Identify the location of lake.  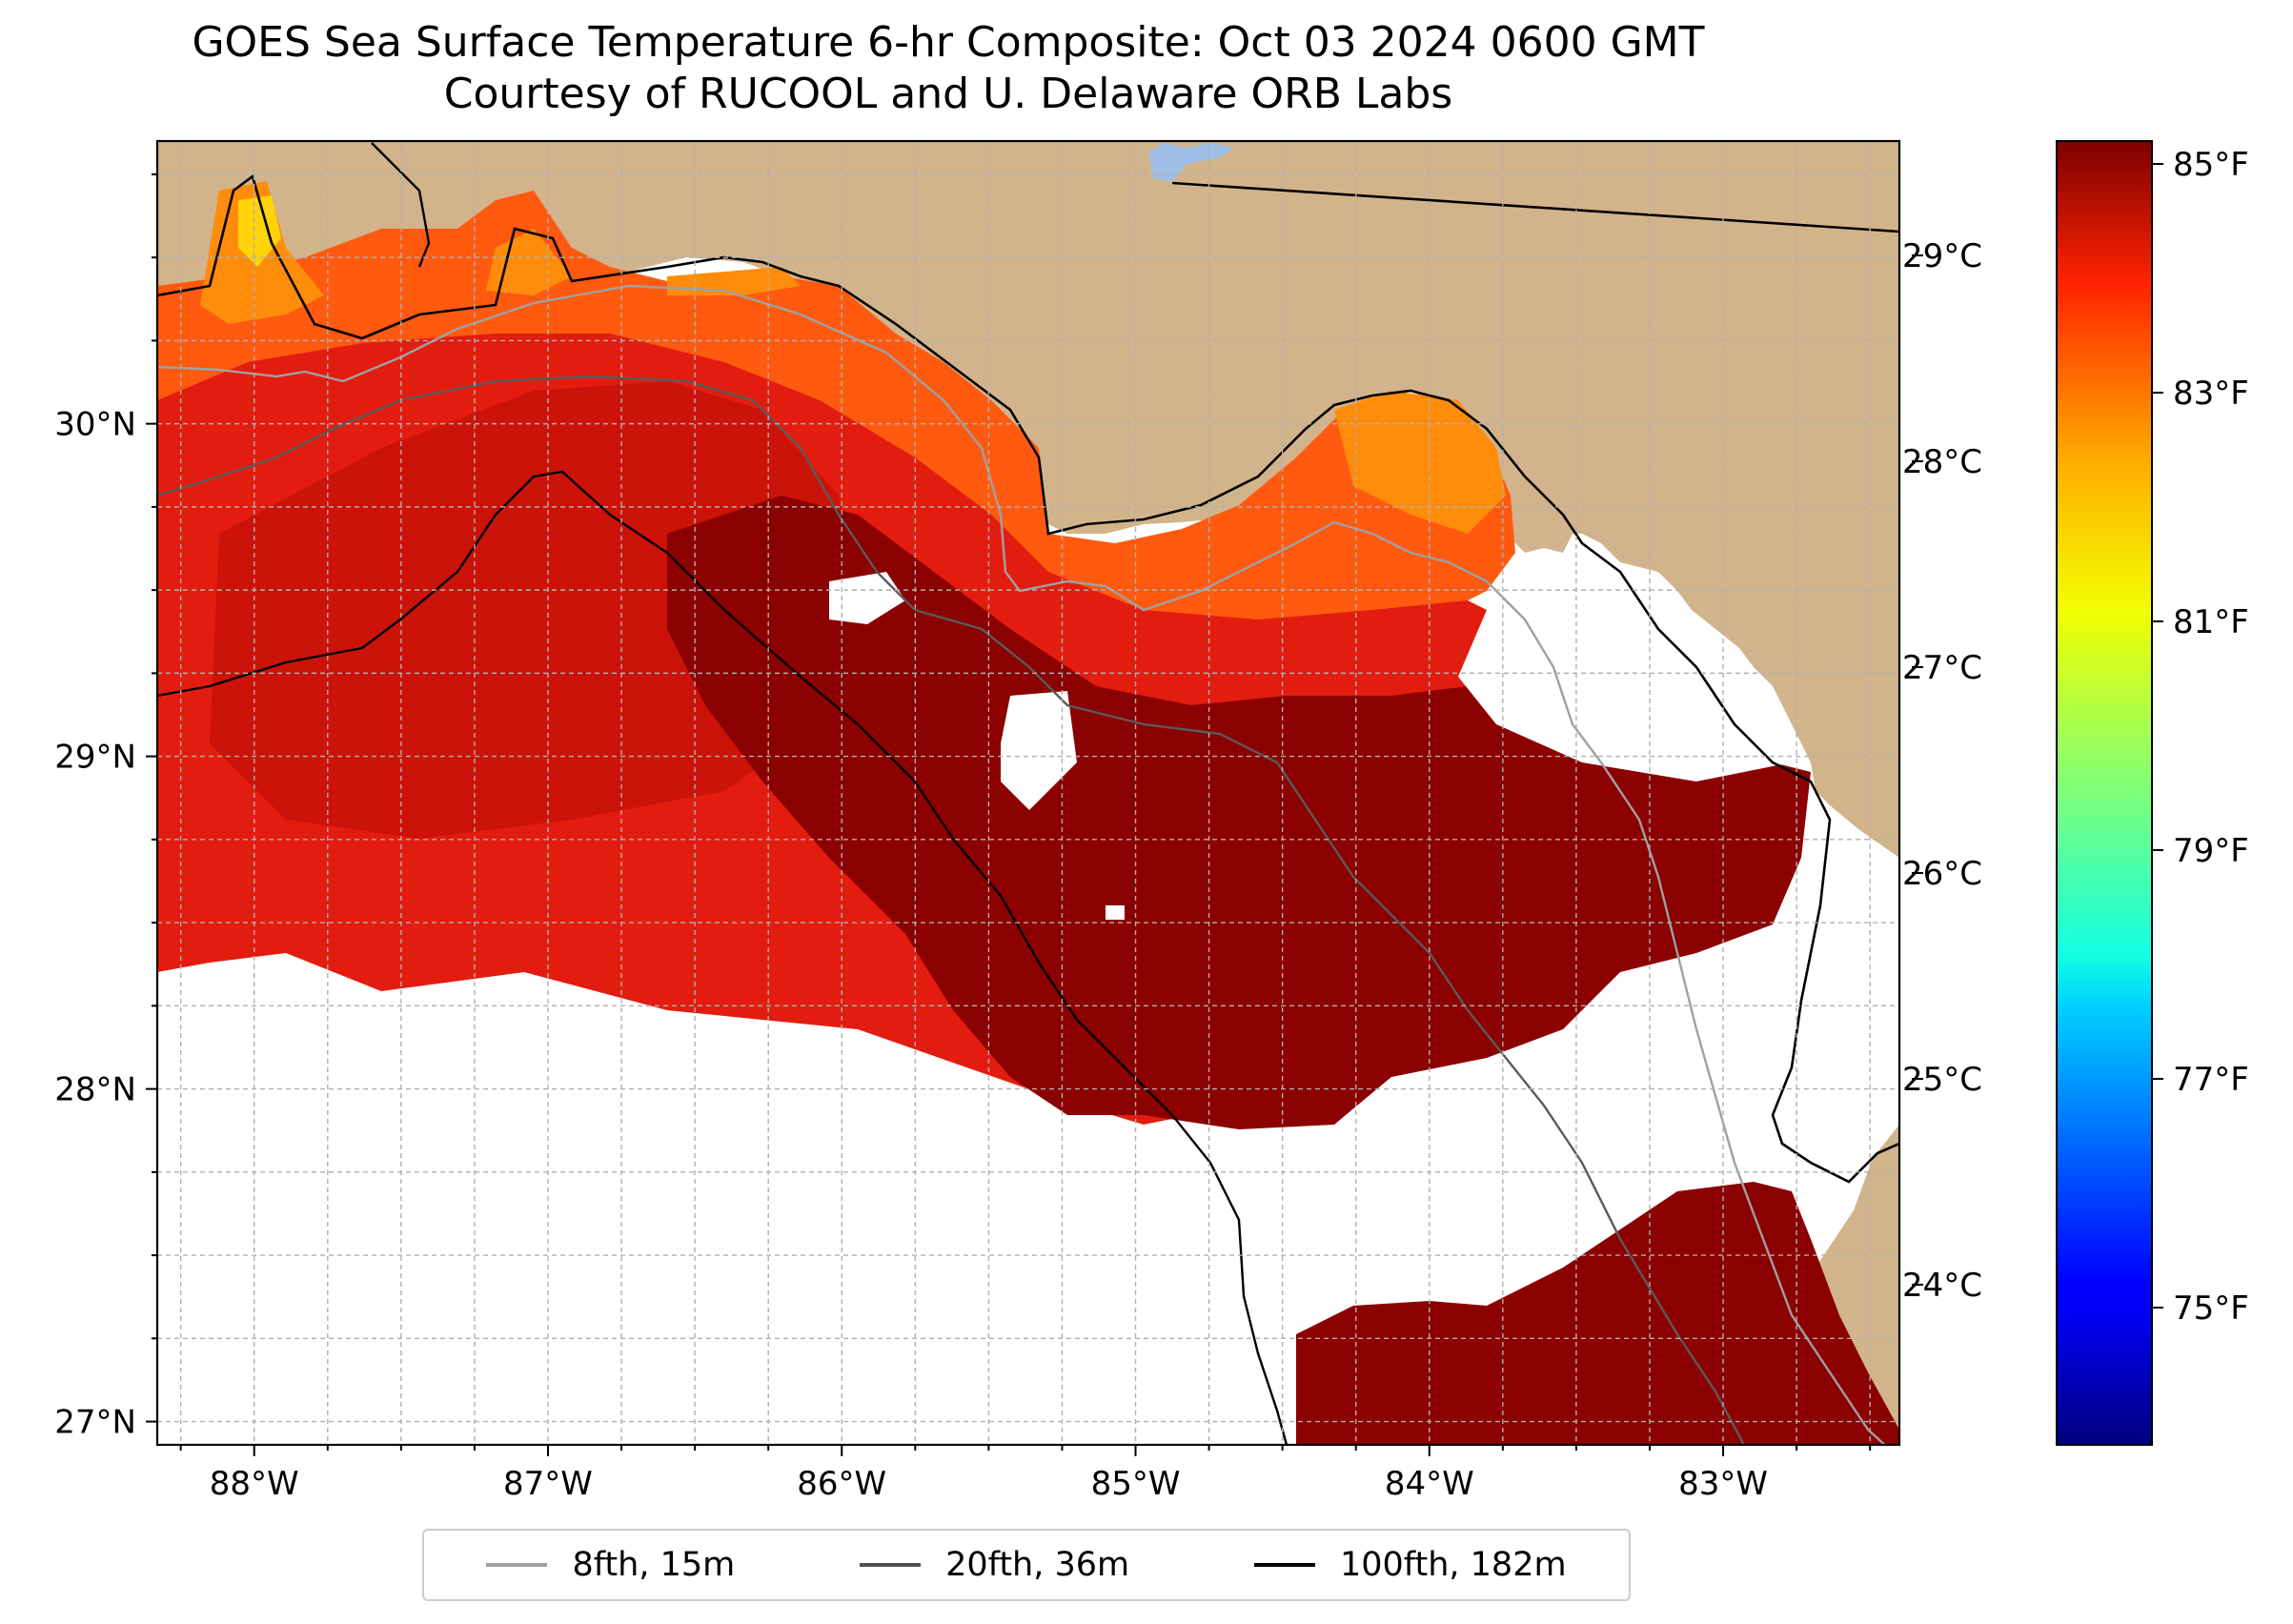
(1191, 162).